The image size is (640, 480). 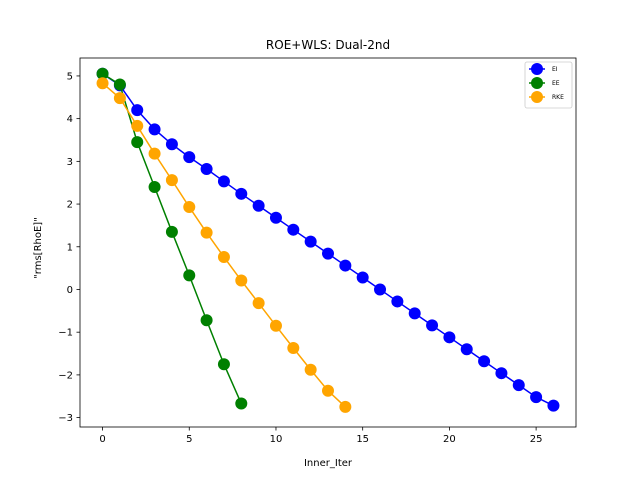 I want to click on legend-label: EI, so click(x=555, y=69).